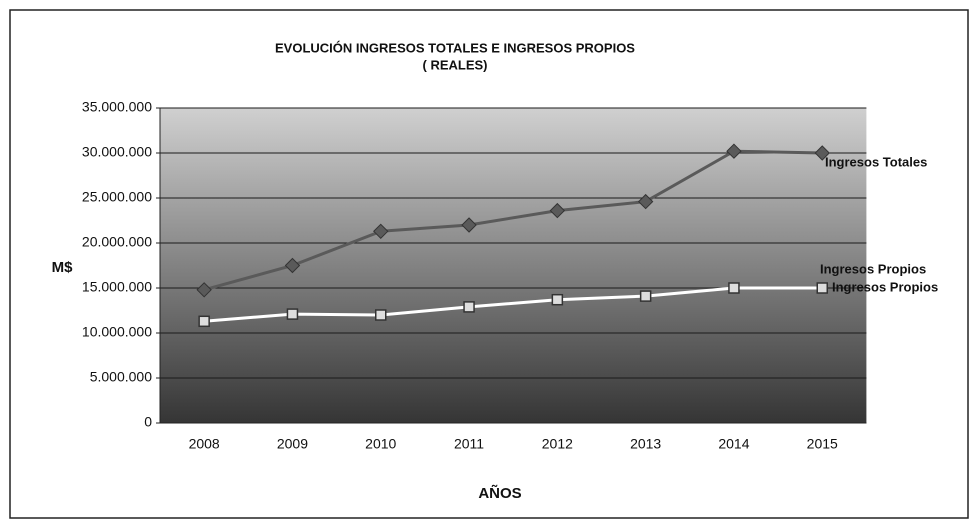 Image resolution: width=977 pixels, height=528 pixels. Describe the element at coordinates (876, 161) in the screenshot. I see `series-label: Ingresos Totales` at that location.